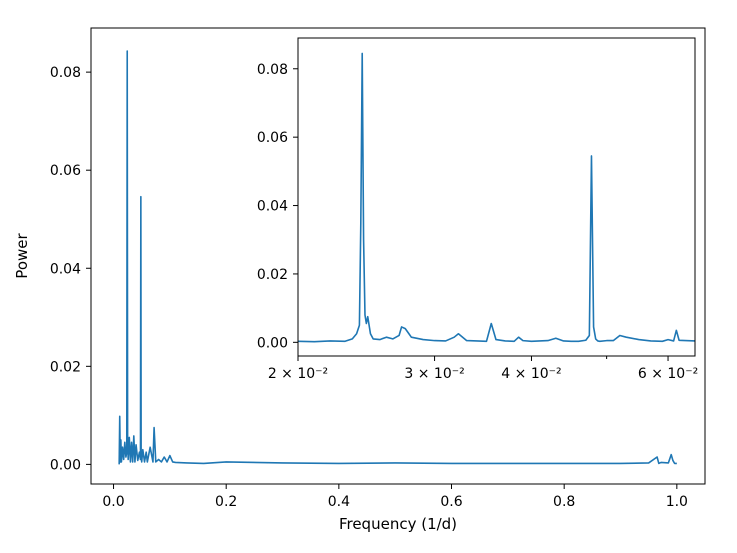 The height and width of the screenshot is (553, 737). I want to click on main-y-tick-label: 0.06, so click(65, 171).